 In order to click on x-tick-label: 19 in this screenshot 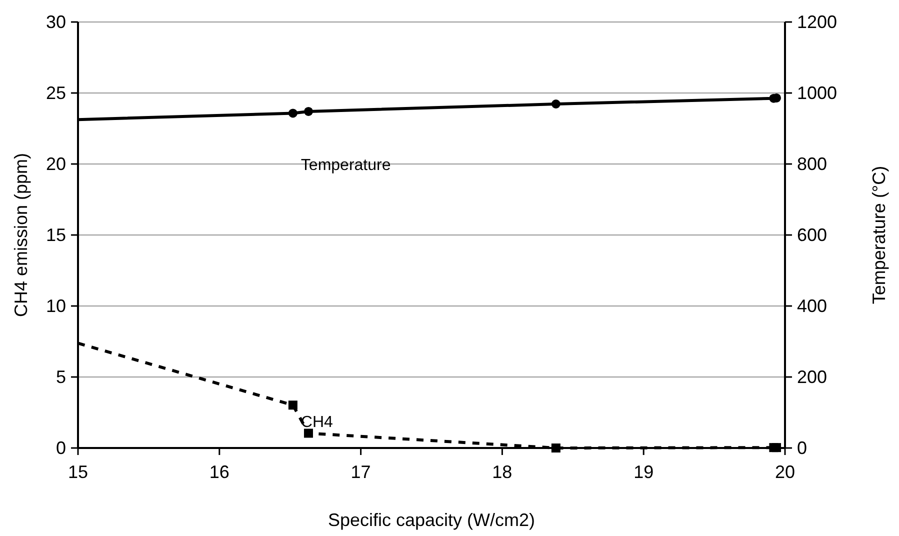, I will do `click(644, 472)`.